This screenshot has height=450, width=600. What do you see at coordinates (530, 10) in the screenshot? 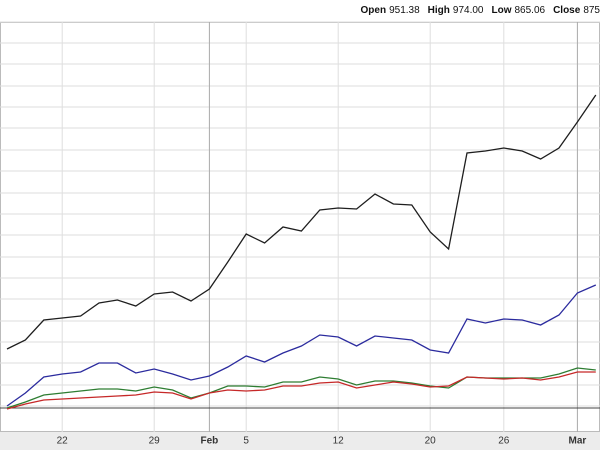
I see `ohlc-value: 865.06` at bounding box center [530, 10].